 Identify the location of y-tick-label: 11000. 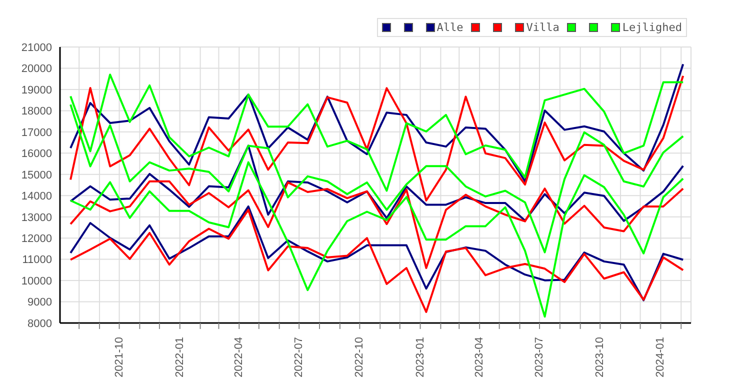
(37, 260).